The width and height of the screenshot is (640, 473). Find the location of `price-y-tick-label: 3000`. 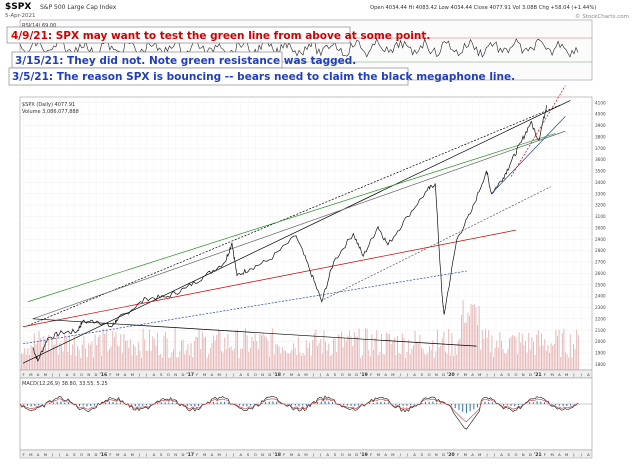

price-y-tick-label: 3000 is located at coordinates (600, 227).